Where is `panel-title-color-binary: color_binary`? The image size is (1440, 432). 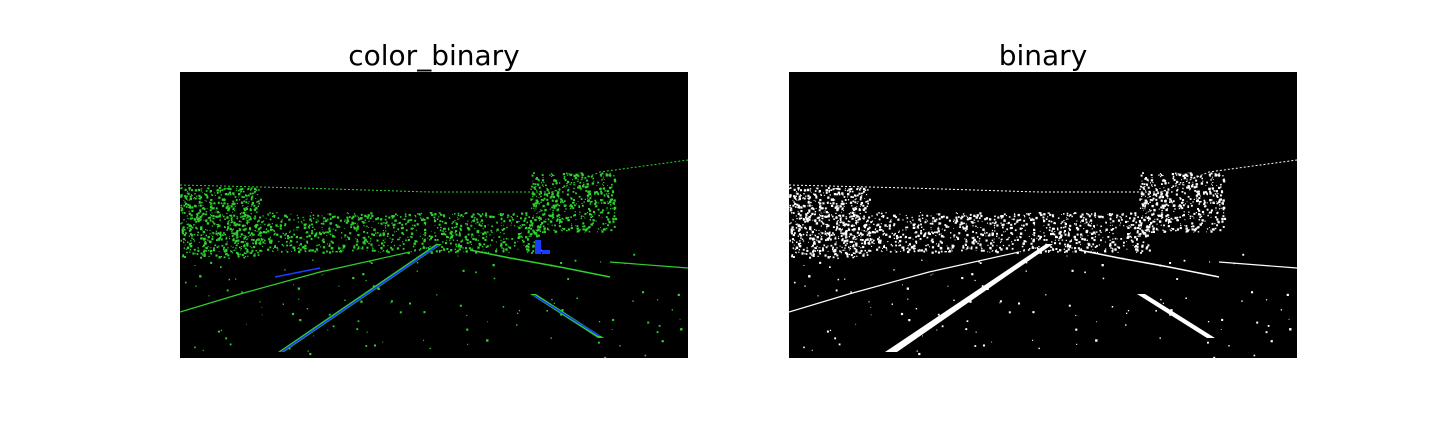 panel-title-color-binary: color_binary is located at coordinates (434, 55).